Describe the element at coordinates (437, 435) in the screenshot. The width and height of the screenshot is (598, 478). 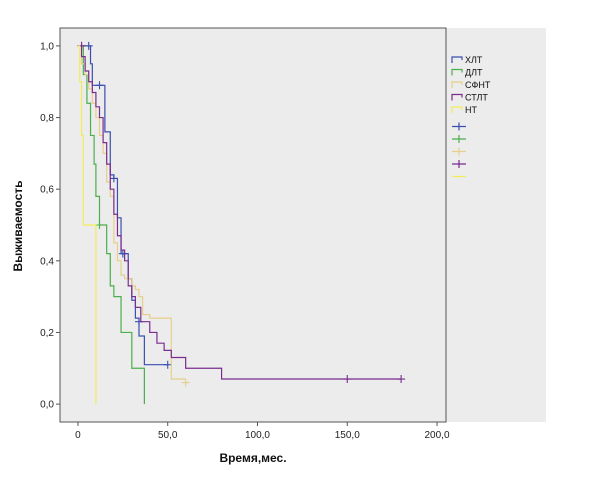
I see `x-tick-label: 200,0` at that location.